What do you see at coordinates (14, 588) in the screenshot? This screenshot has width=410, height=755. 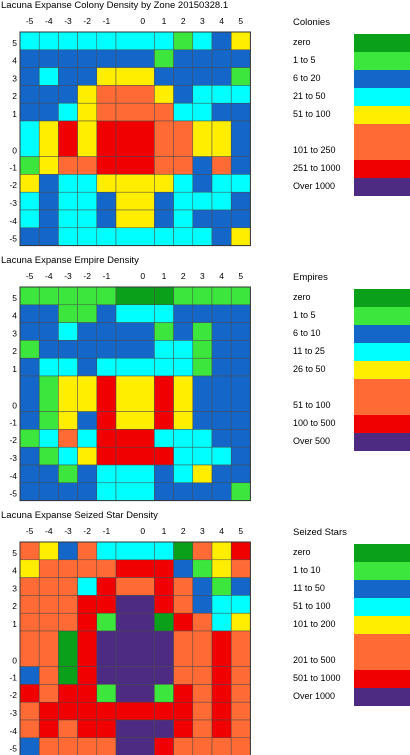 I see `y-tick-label: 3` at bounding box center [14, 588].